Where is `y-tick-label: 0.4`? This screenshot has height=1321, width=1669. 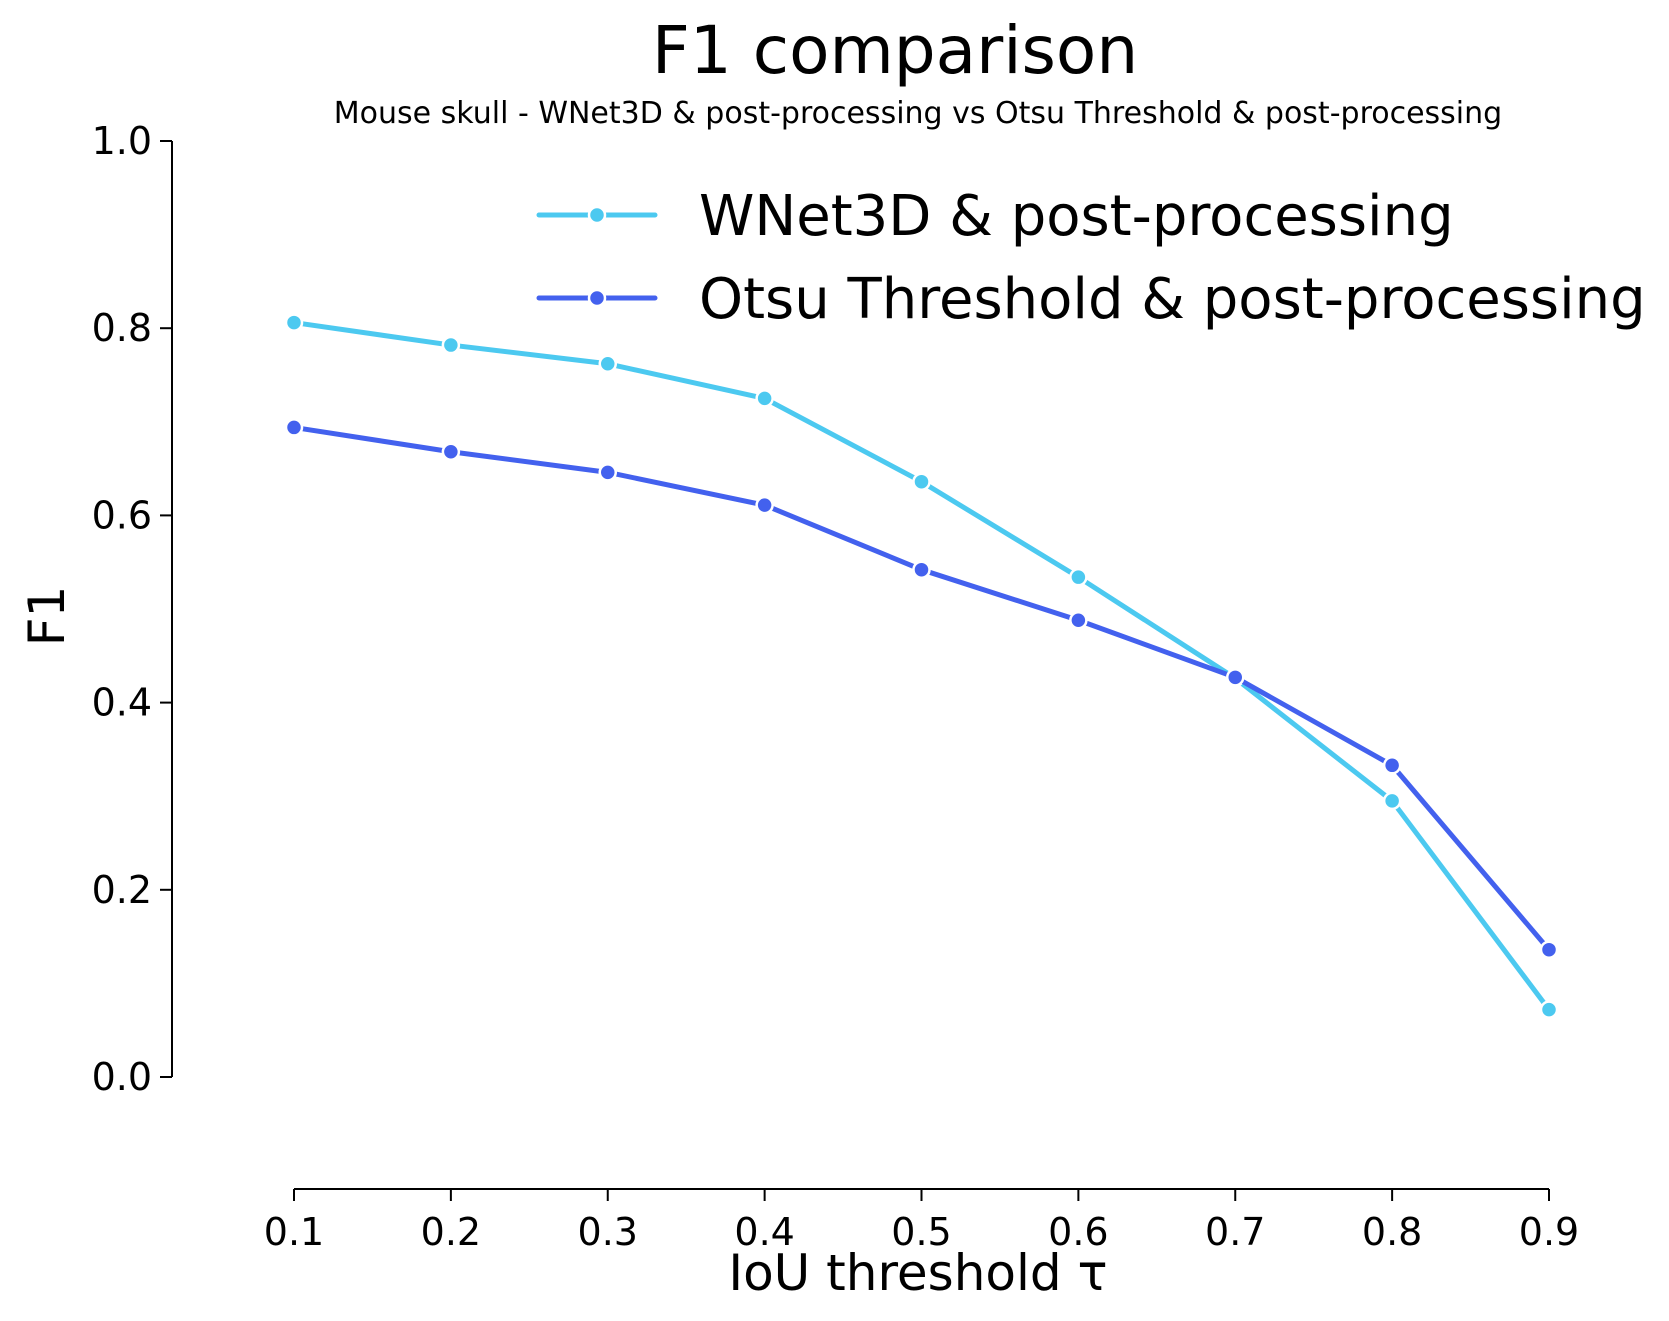
y-tick-label: 0.4 is located at coordinates (122, 703).